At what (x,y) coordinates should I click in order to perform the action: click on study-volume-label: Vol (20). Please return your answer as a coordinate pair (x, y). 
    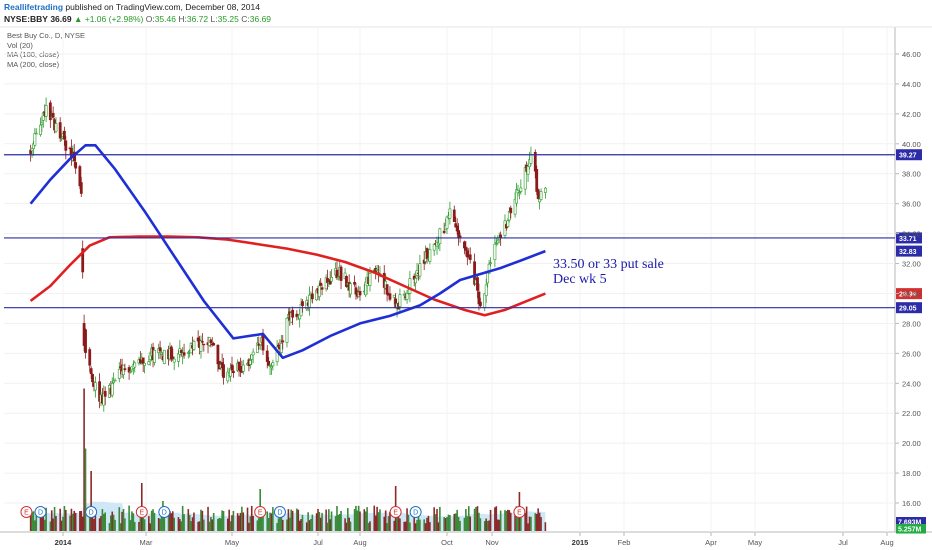
    Looking at the image, I should click on (20, 45).